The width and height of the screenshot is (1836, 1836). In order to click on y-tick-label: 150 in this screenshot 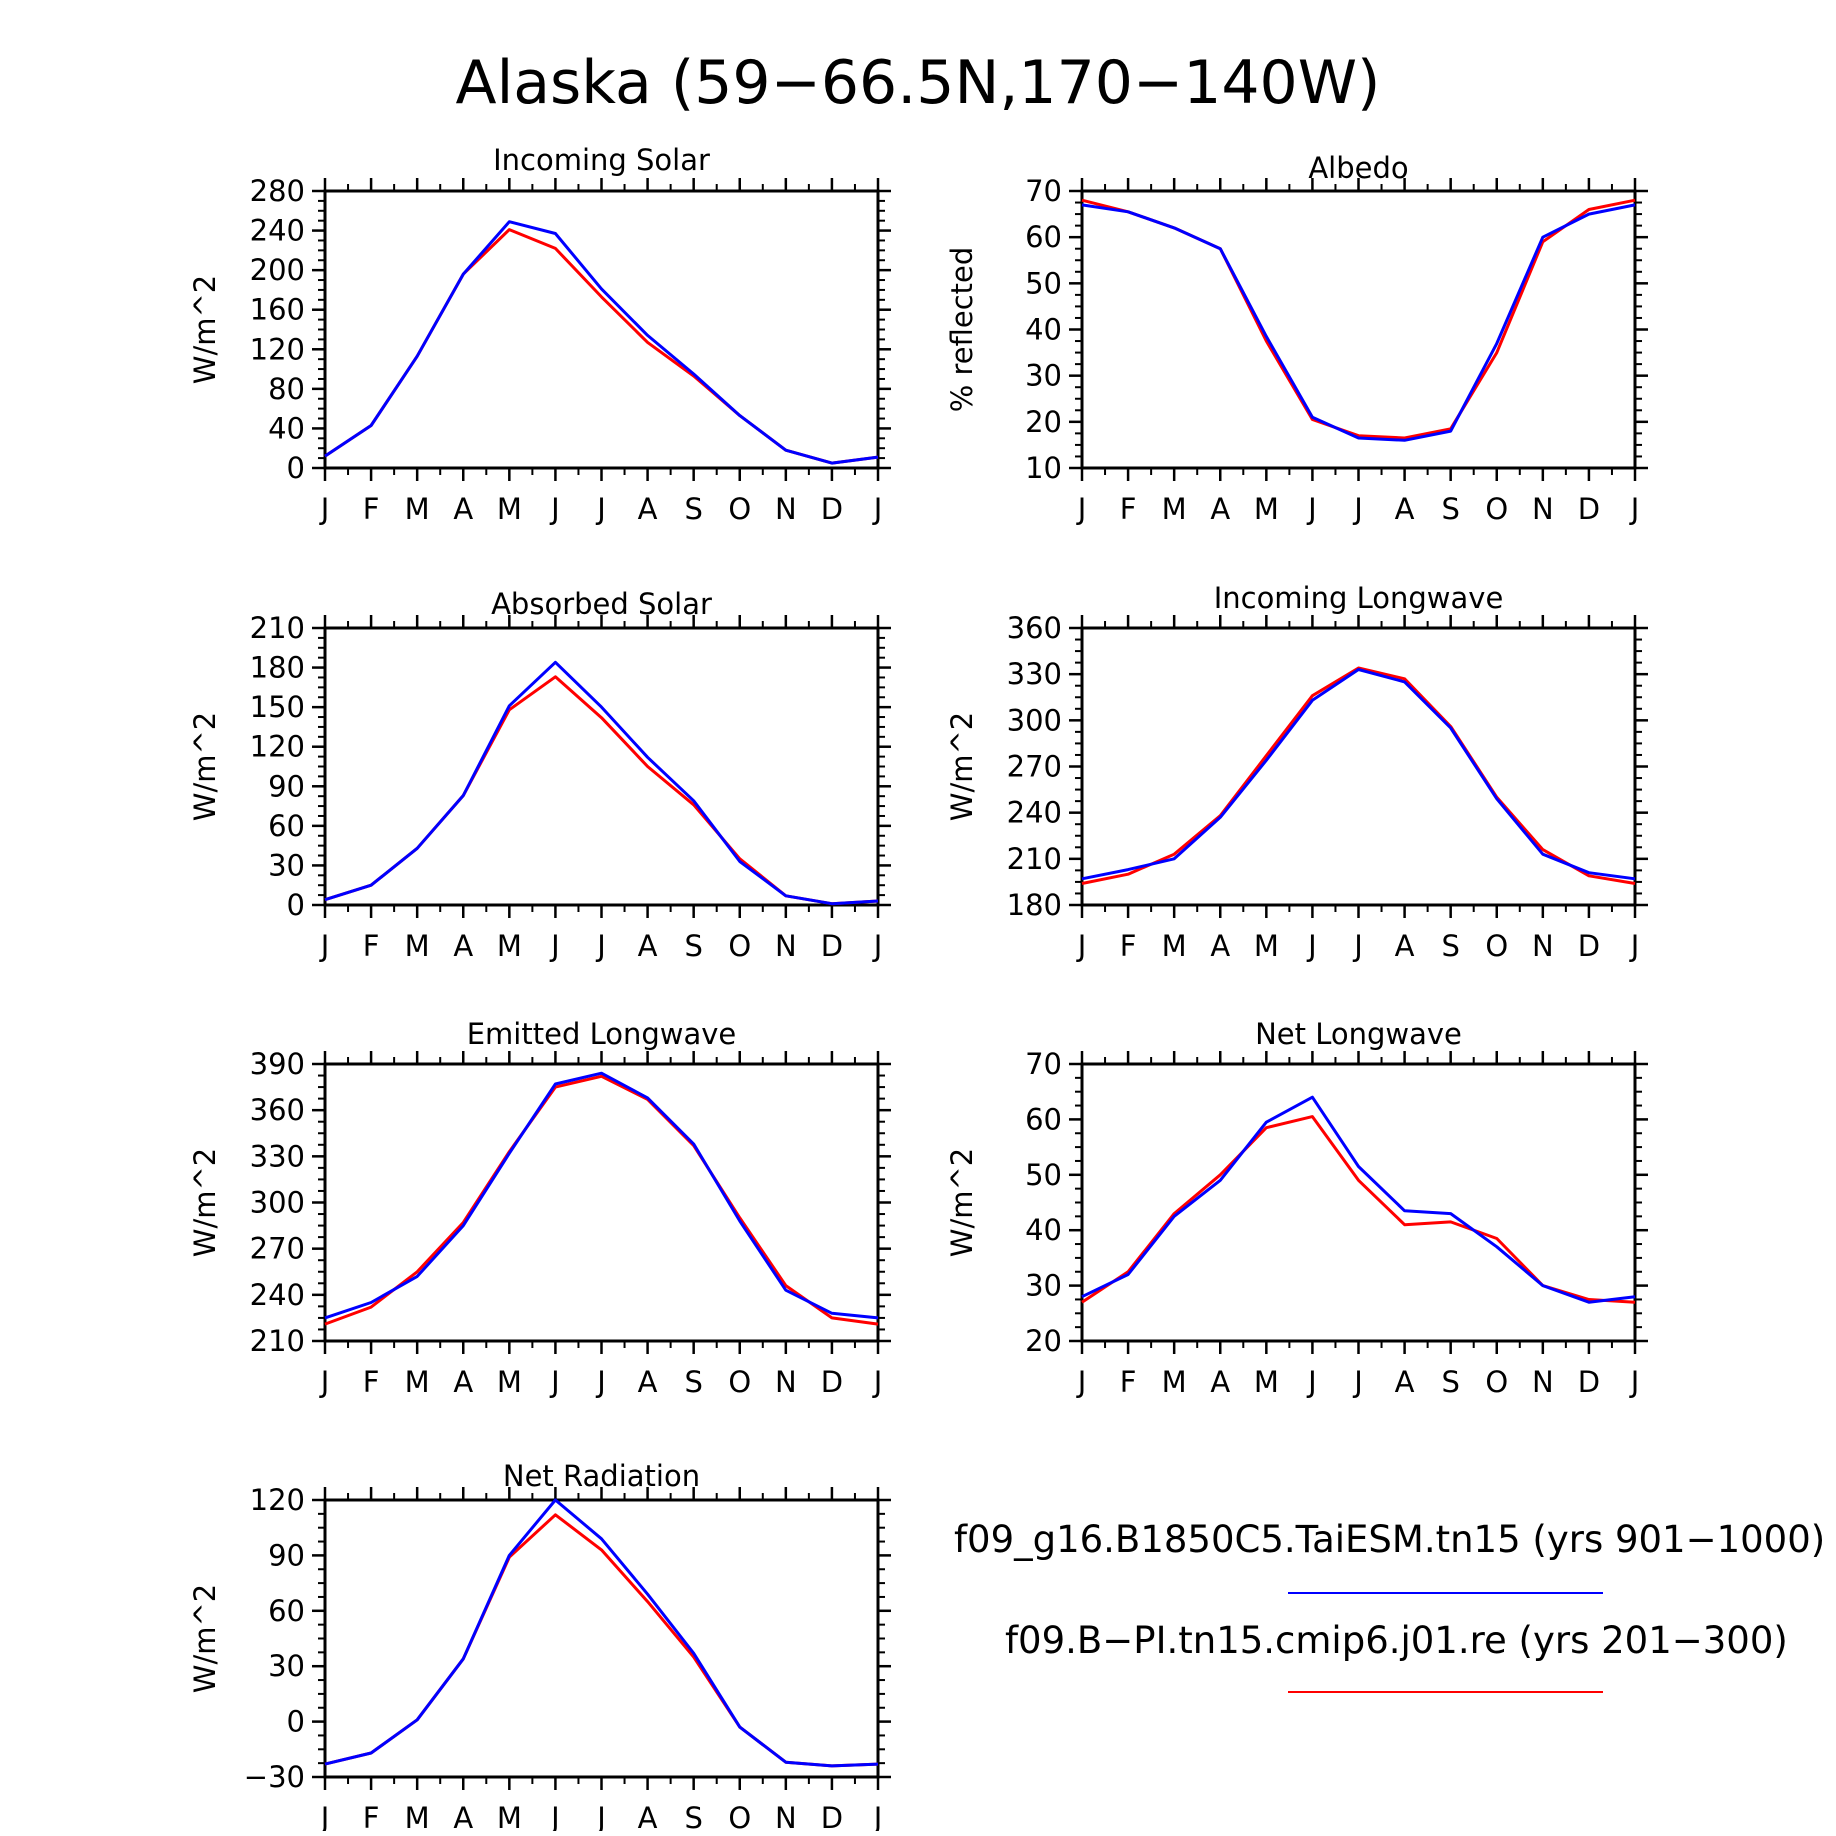, I will do `click(277, 707)`.